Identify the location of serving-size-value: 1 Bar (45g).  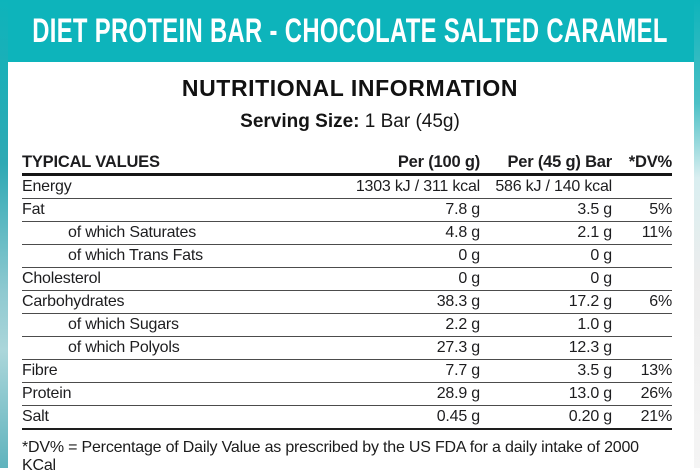
(412, 121).